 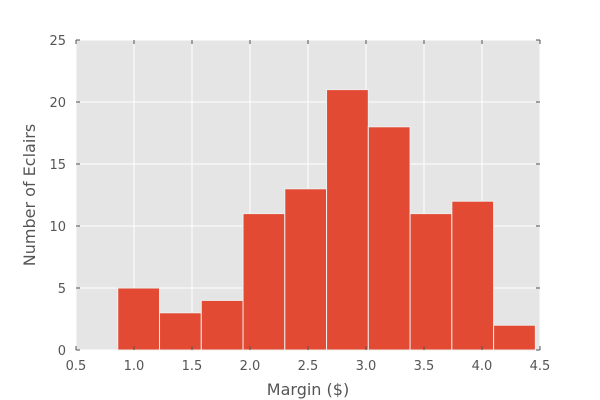 What do you see at coordinates (57, 41) in the screenshot?
I see `y-tick-label: 25` at bounding box center [57, 41].